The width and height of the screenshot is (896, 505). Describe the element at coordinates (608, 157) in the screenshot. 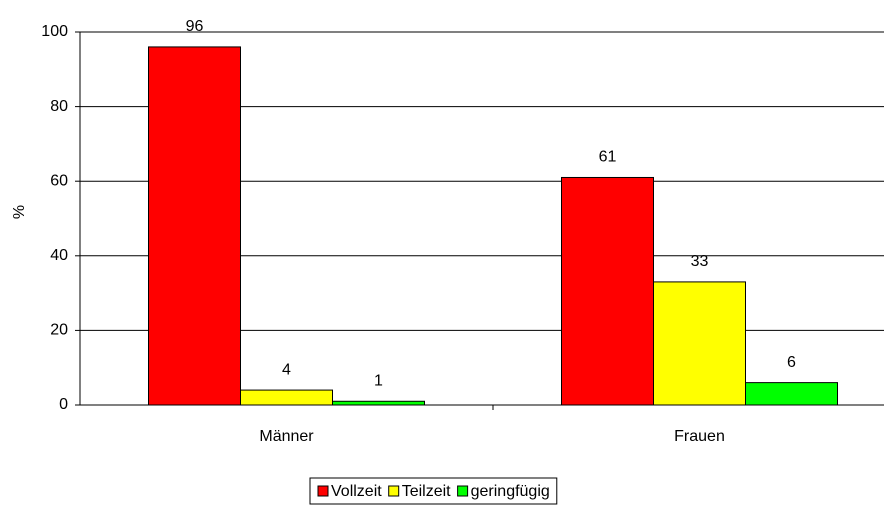

I see `data-label: 61` at that location.